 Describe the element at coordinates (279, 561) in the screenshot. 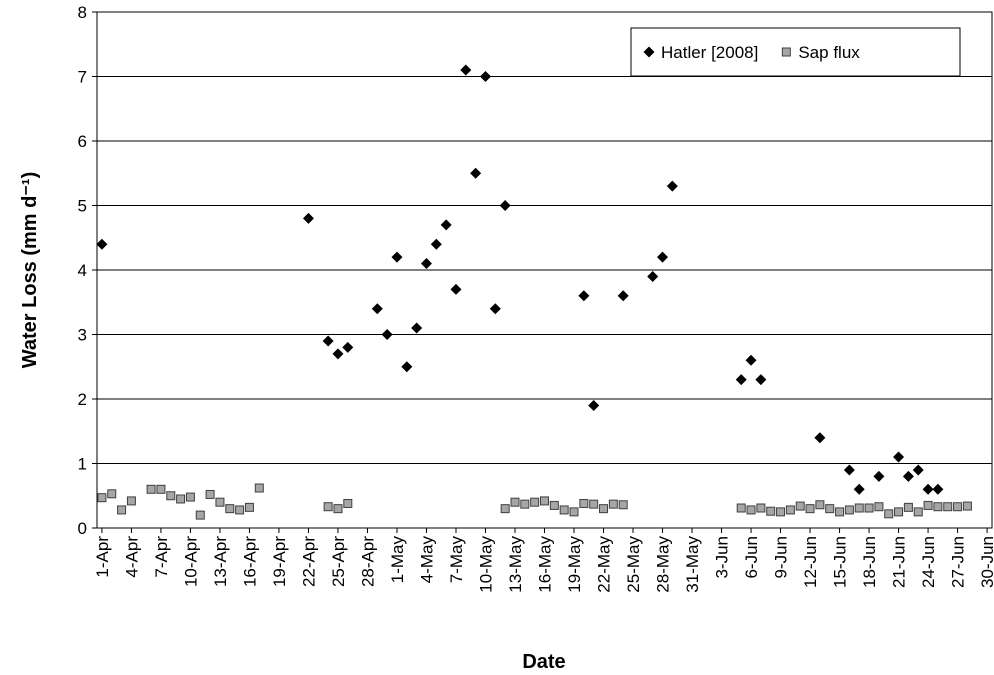

I see `x-tick-label: 19-Apr` at that location.